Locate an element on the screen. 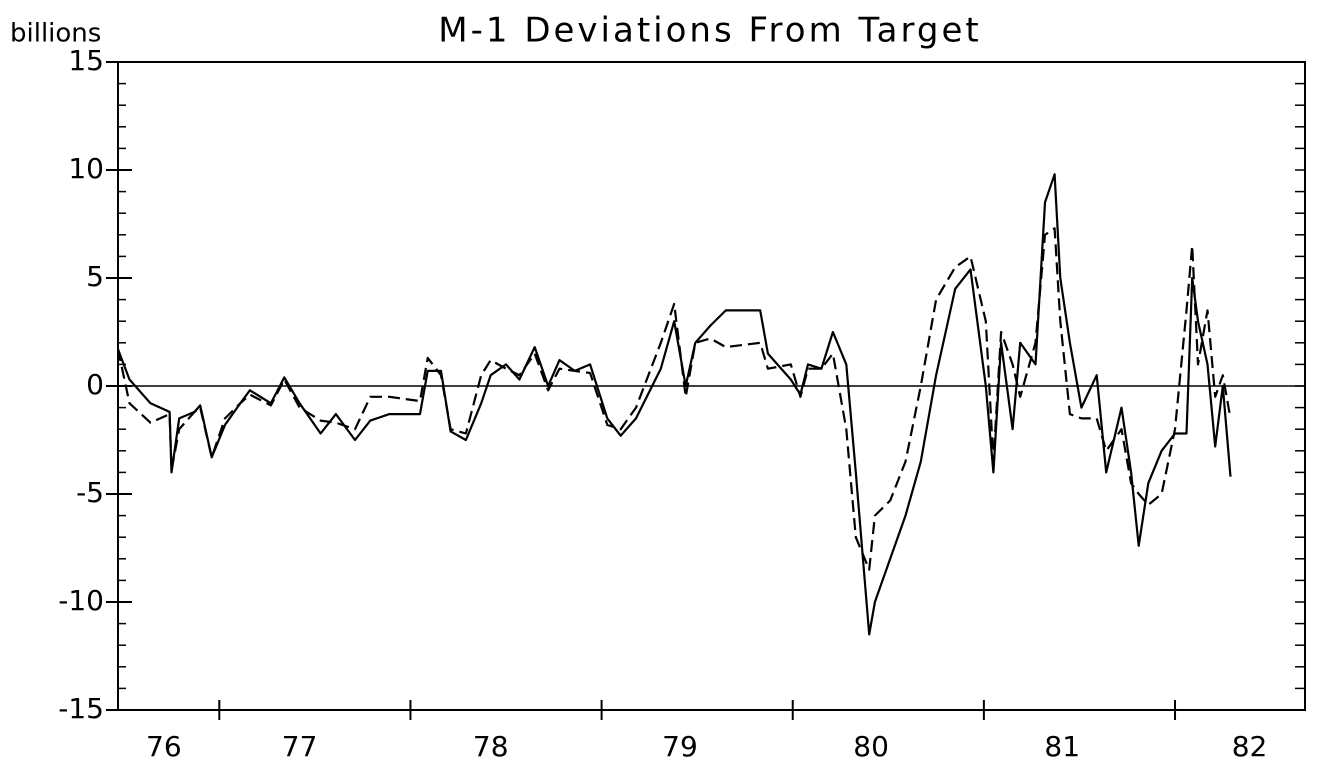  x-tick-label: 77 is located at coordinates (300, 746).